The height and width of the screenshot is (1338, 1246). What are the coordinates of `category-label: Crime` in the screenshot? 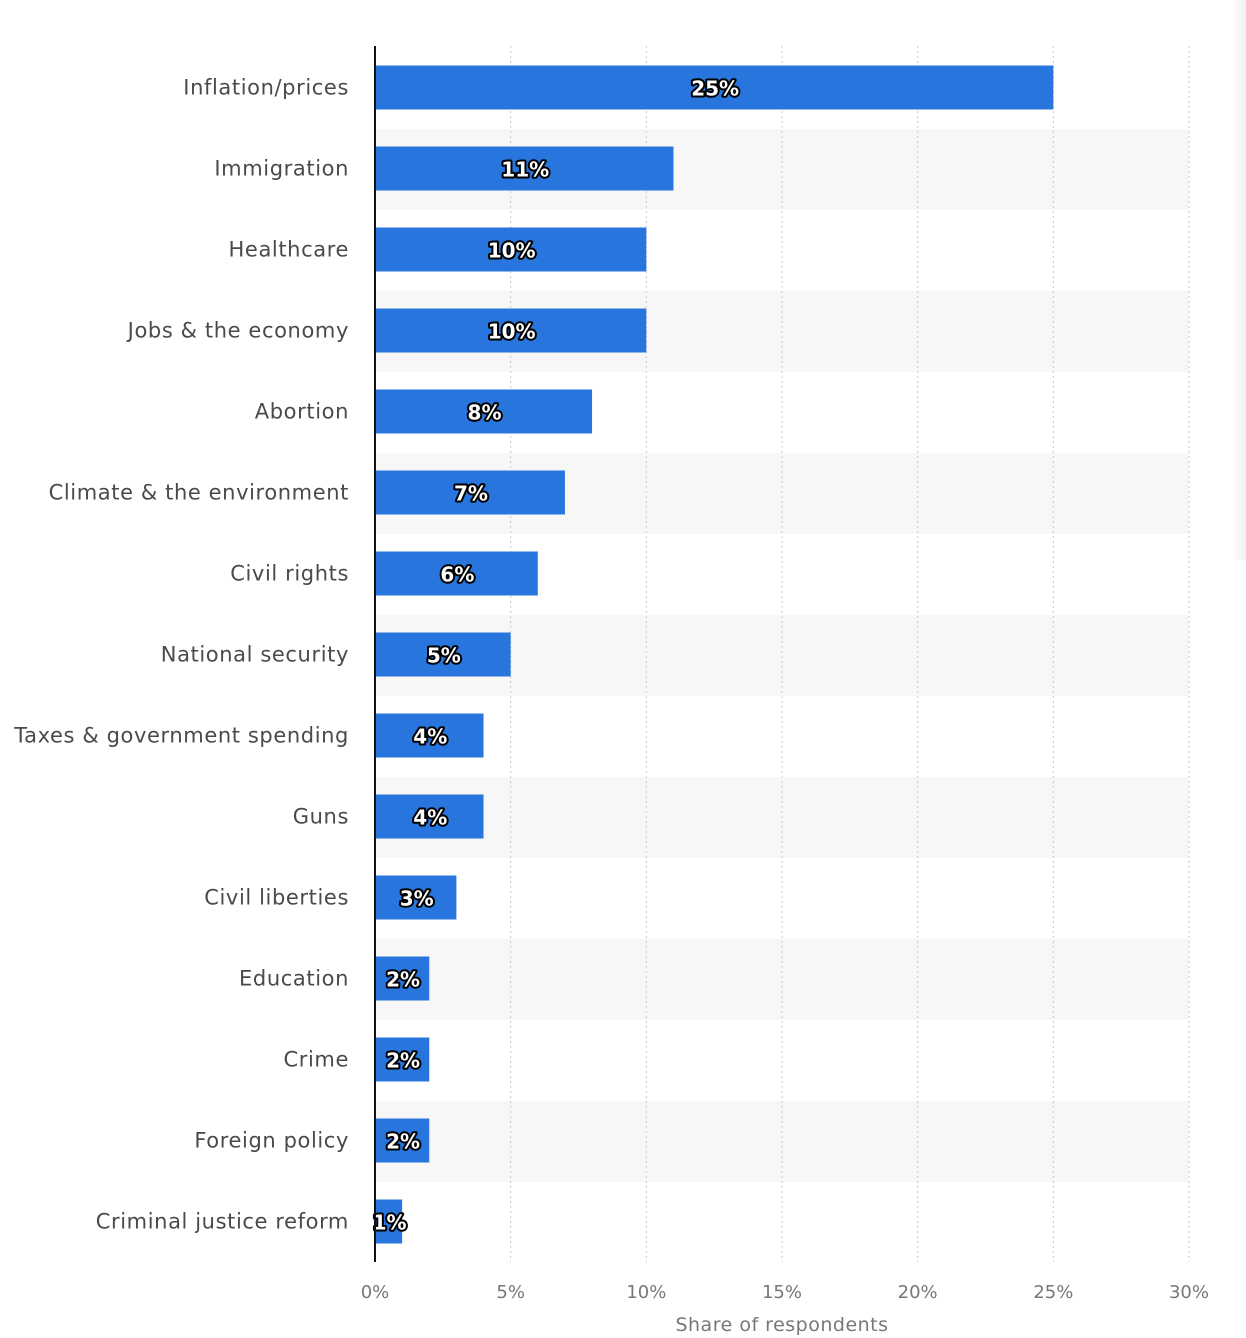 It's located at (316, 1060).